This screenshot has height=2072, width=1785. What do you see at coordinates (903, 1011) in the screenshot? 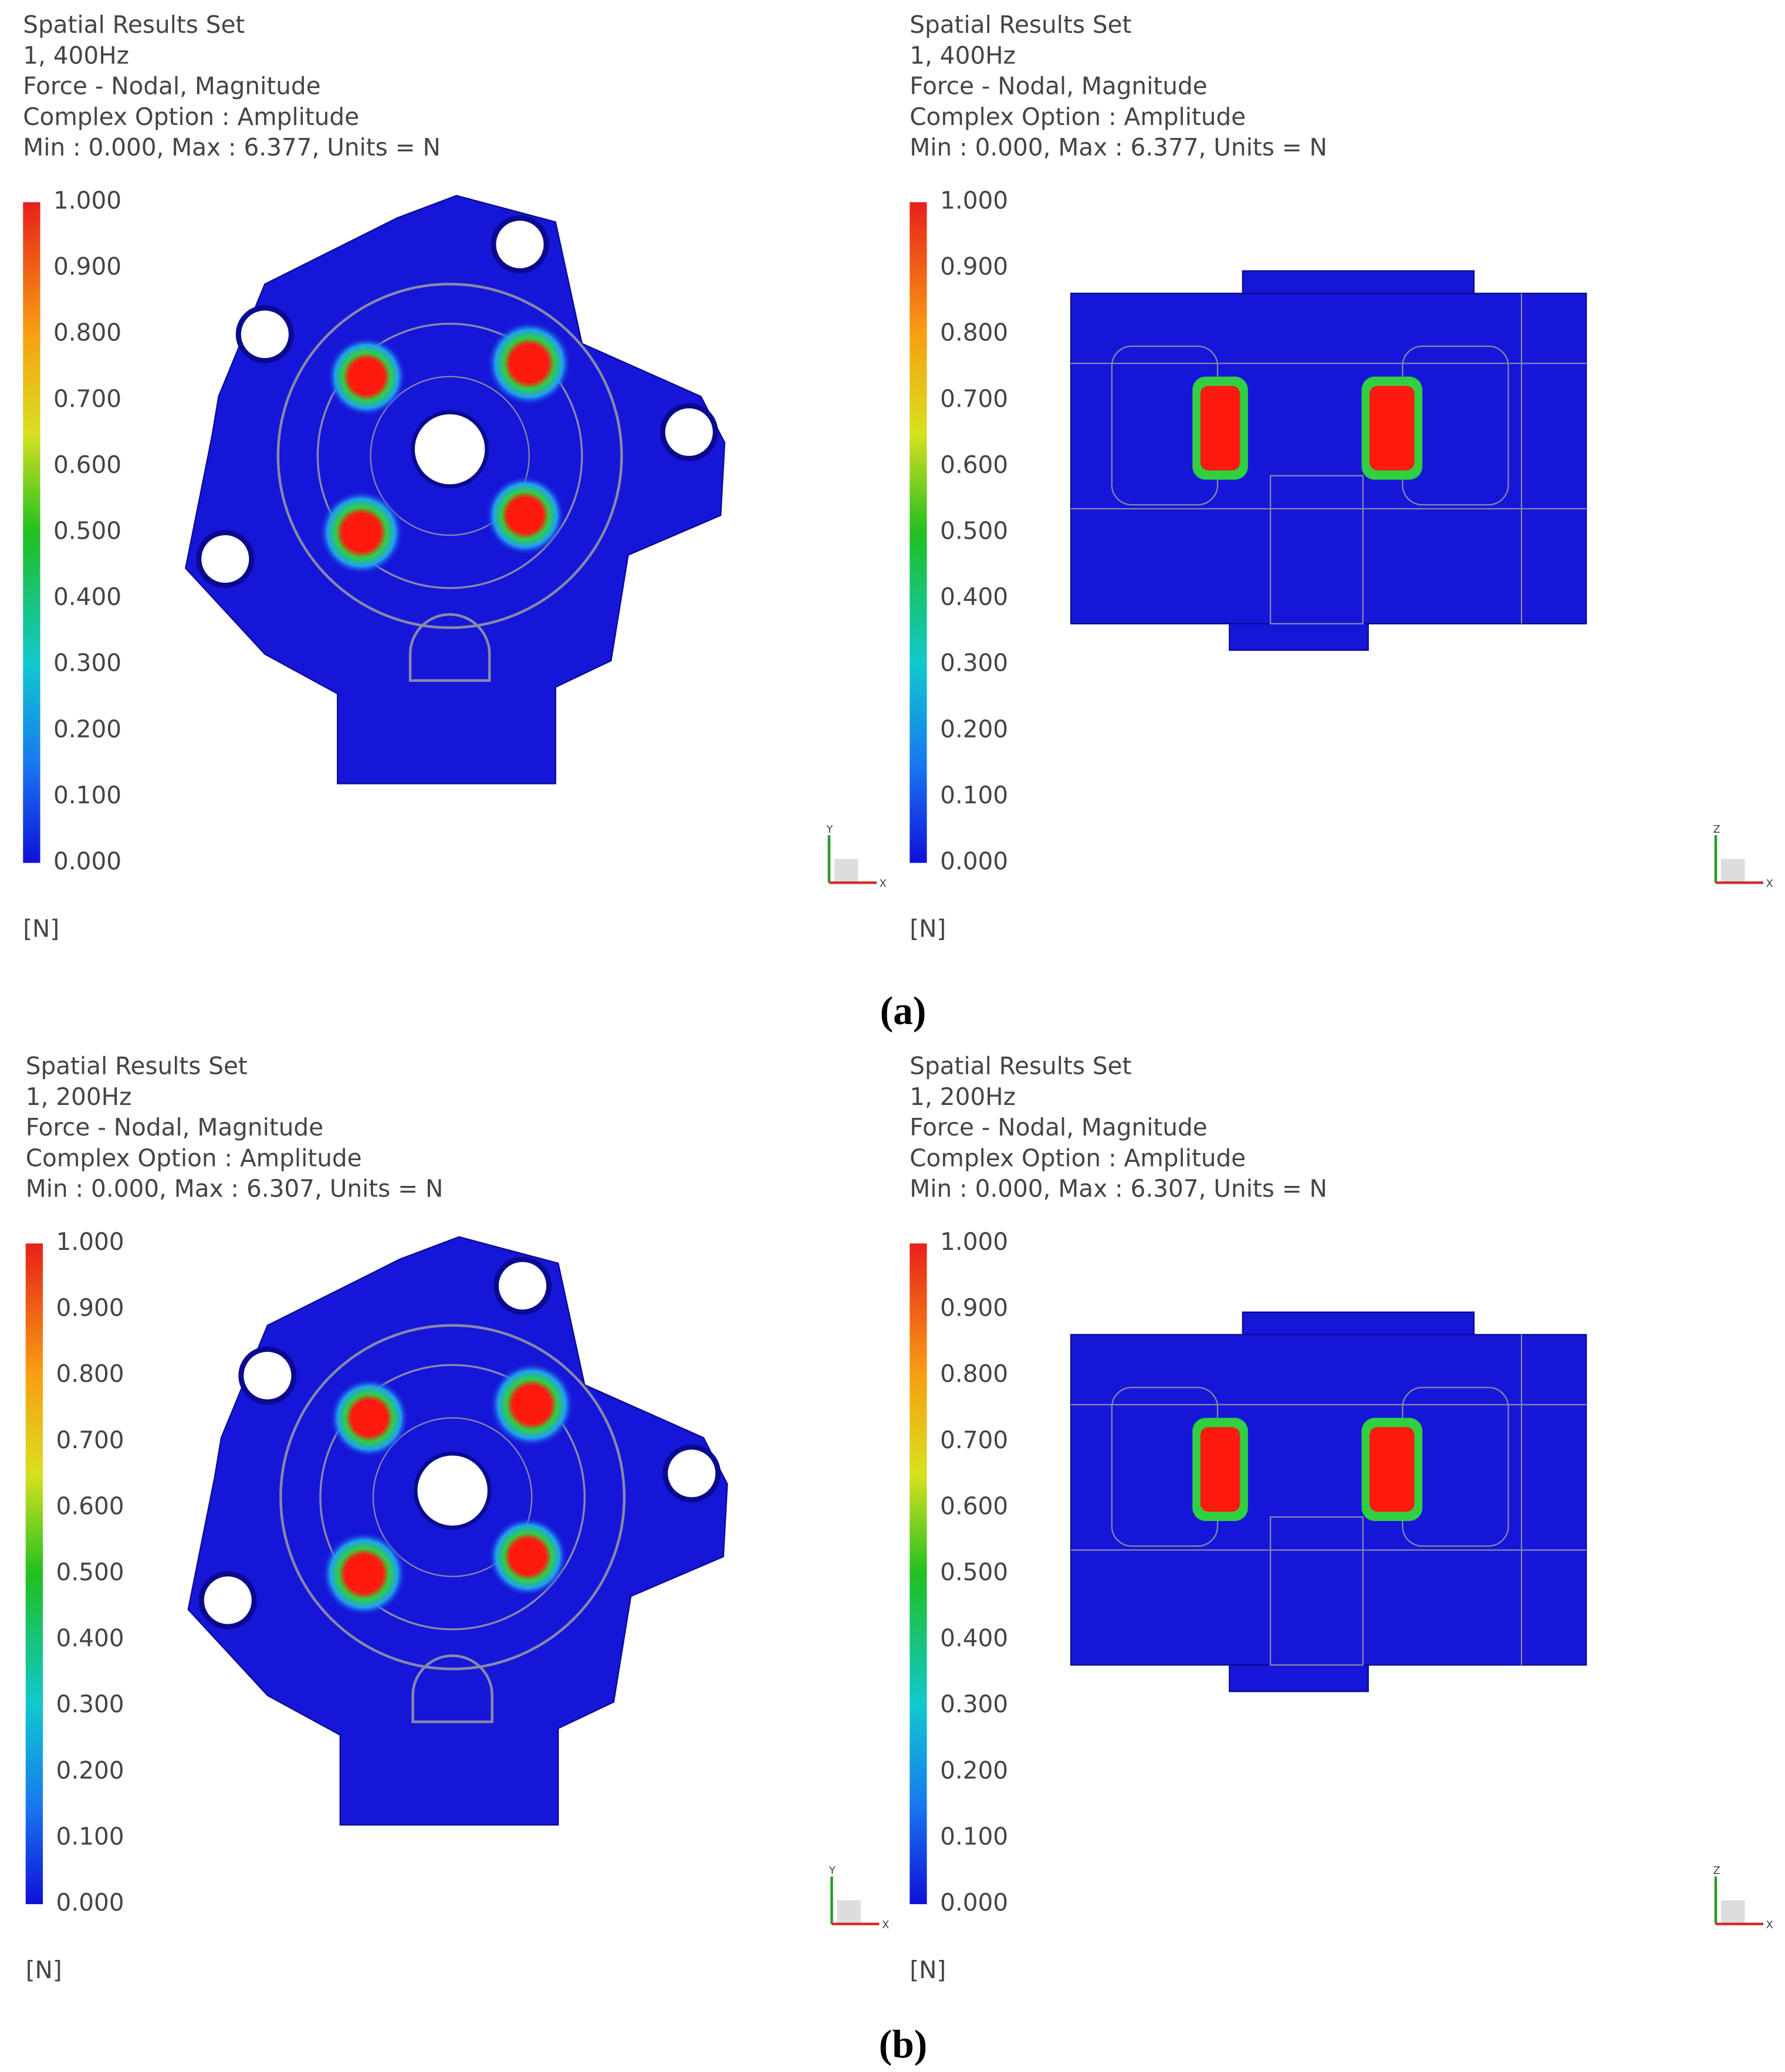
I see `caption: (a)` at bounding box center [903, 1011].